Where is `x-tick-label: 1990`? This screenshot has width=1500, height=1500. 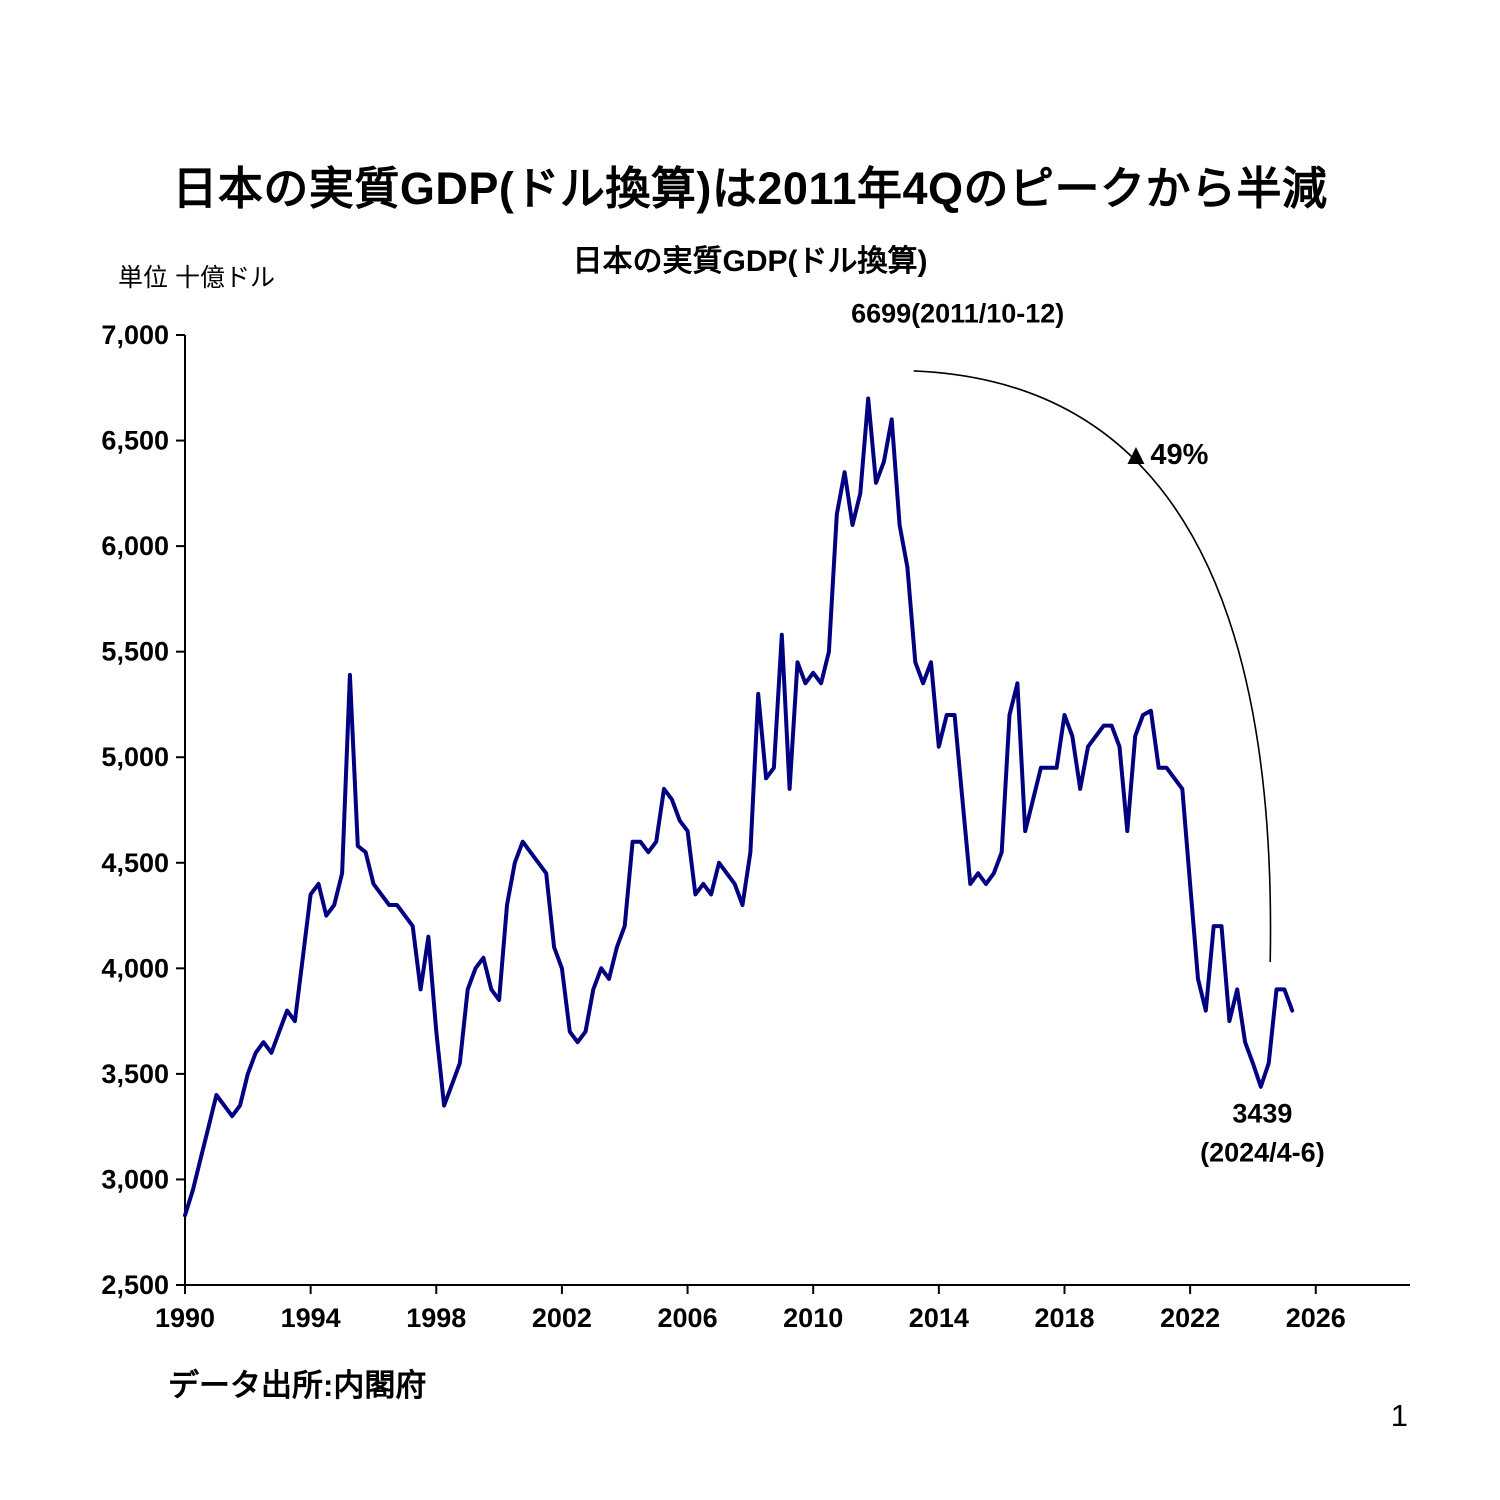 x-tick-label: 1990 is located at coordinates (185, 1318).